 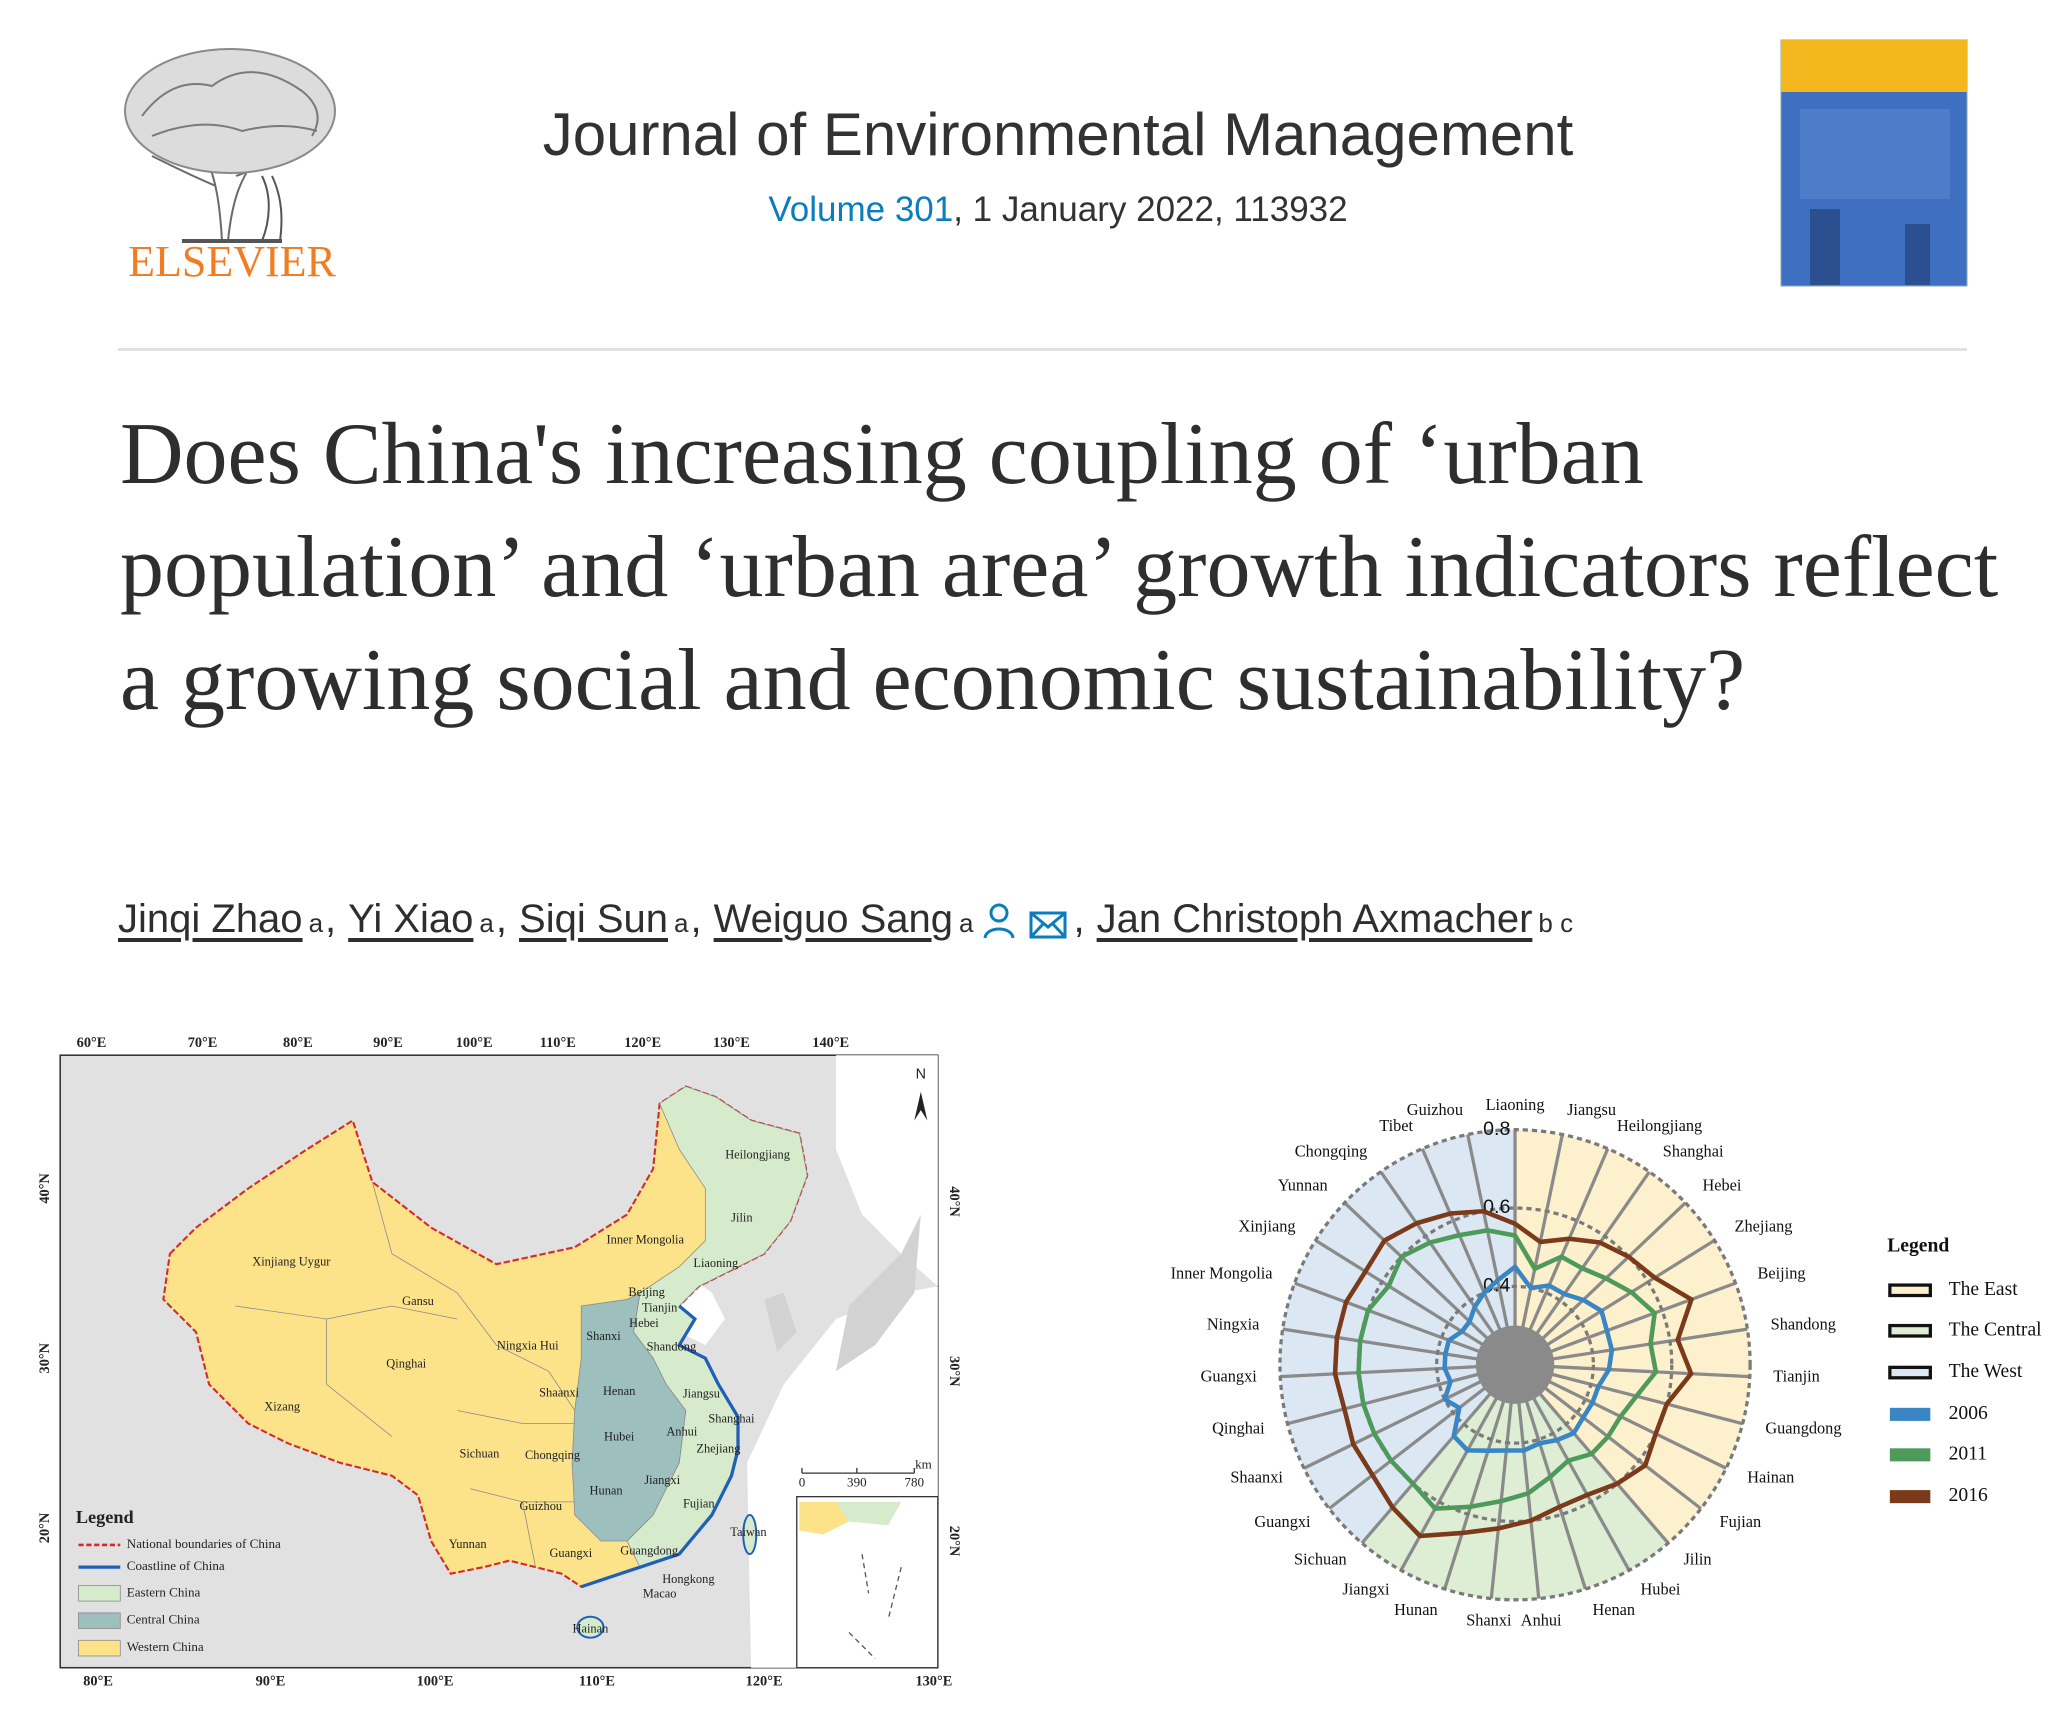 What do you see at coordinates (1984, 1289) in the screenshot?
I see `legend-label: The East` at bounding box center [1984, 1289].